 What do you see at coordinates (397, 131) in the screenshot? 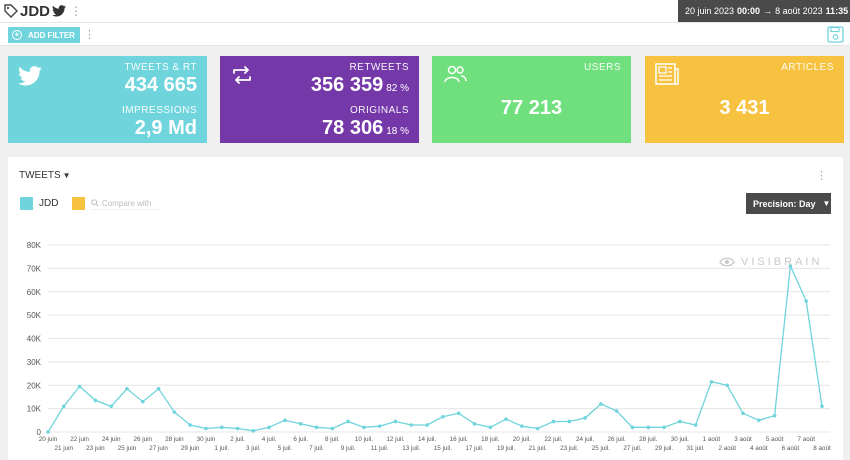
I see `originals-percent: 18 %` at bounding box center [397, 131].